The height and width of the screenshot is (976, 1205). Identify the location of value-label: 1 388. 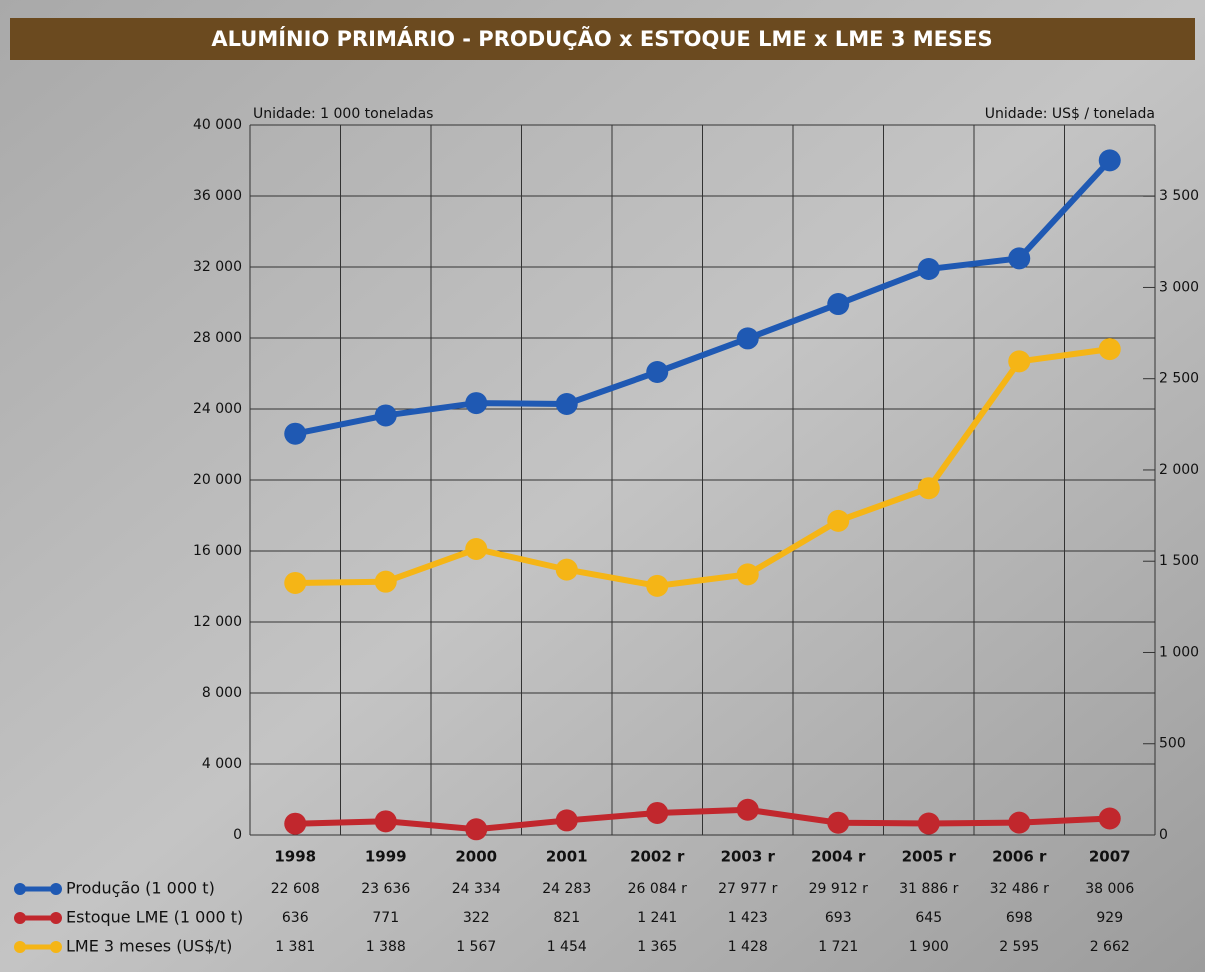
(386, 947).